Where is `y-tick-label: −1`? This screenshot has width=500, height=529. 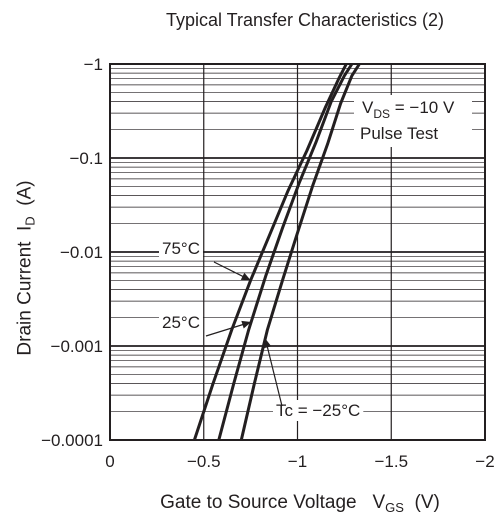
y-tick-label: −1 is located at coordinates (93, 64).